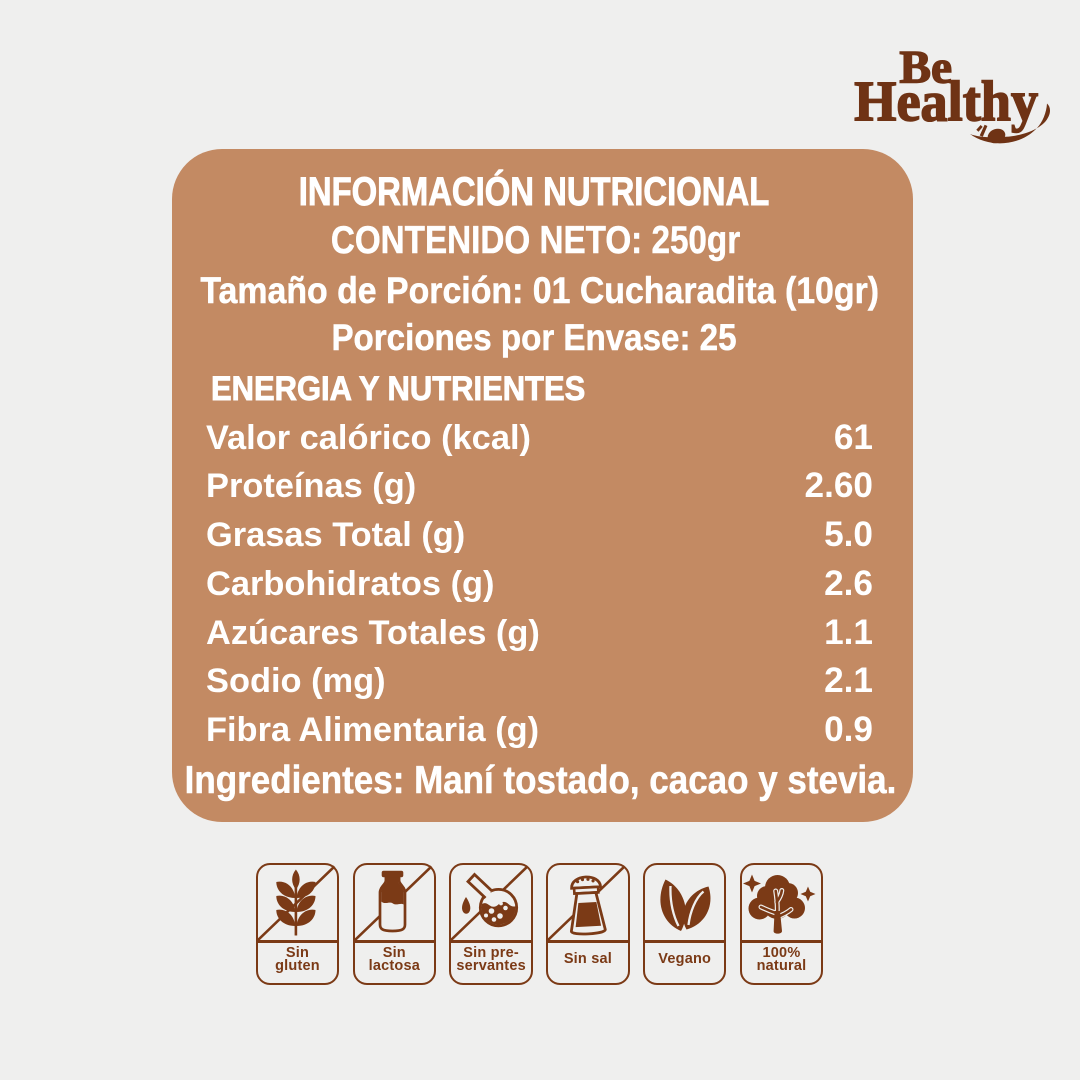 This screenshot has width=1080, height=1080. What do you see at coordinates (946, 102) in the screenshot?
I see `svg-text: Healthy` at bounding box center [946, 102].